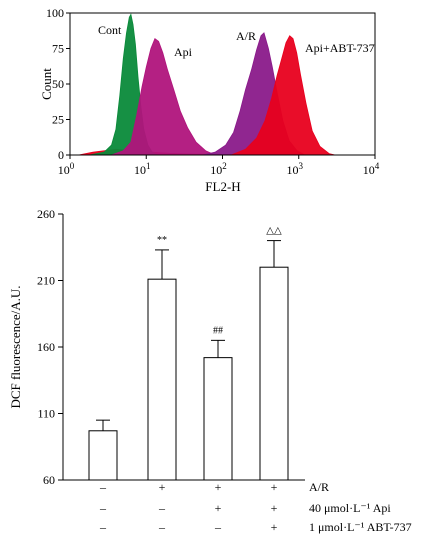 The height and width of the screenshot is (545, 446). I want to click on series-area-api-abt737, so click(283, 95).